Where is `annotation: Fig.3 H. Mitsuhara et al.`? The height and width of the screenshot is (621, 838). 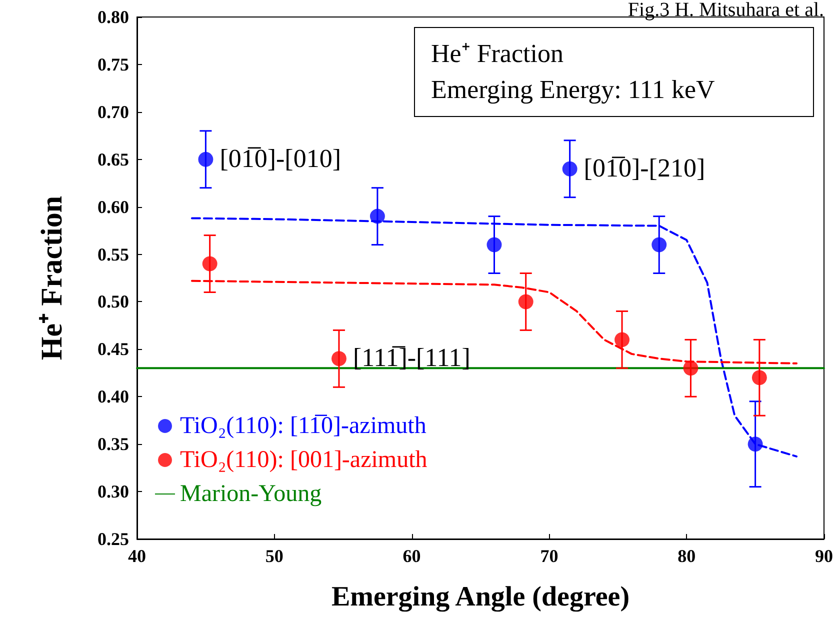 annotation: Fig.3 H. Mitsuhara et al. is located at coordinates (726, 10).